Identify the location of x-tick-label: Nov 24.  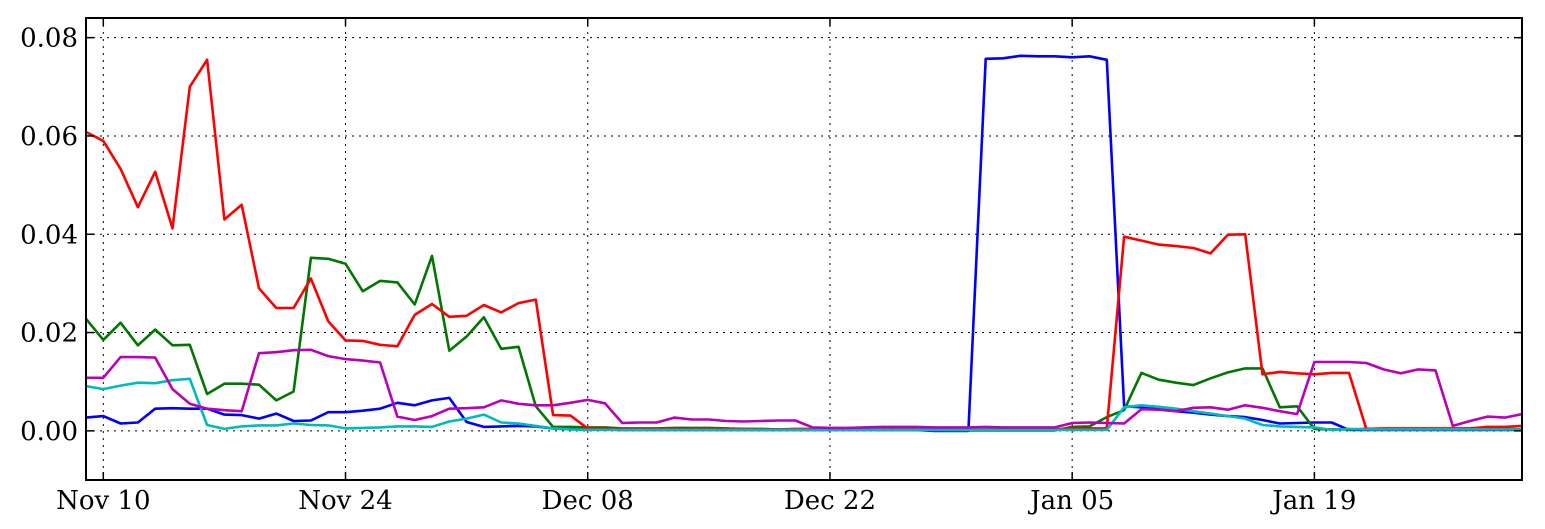
(345, 501).